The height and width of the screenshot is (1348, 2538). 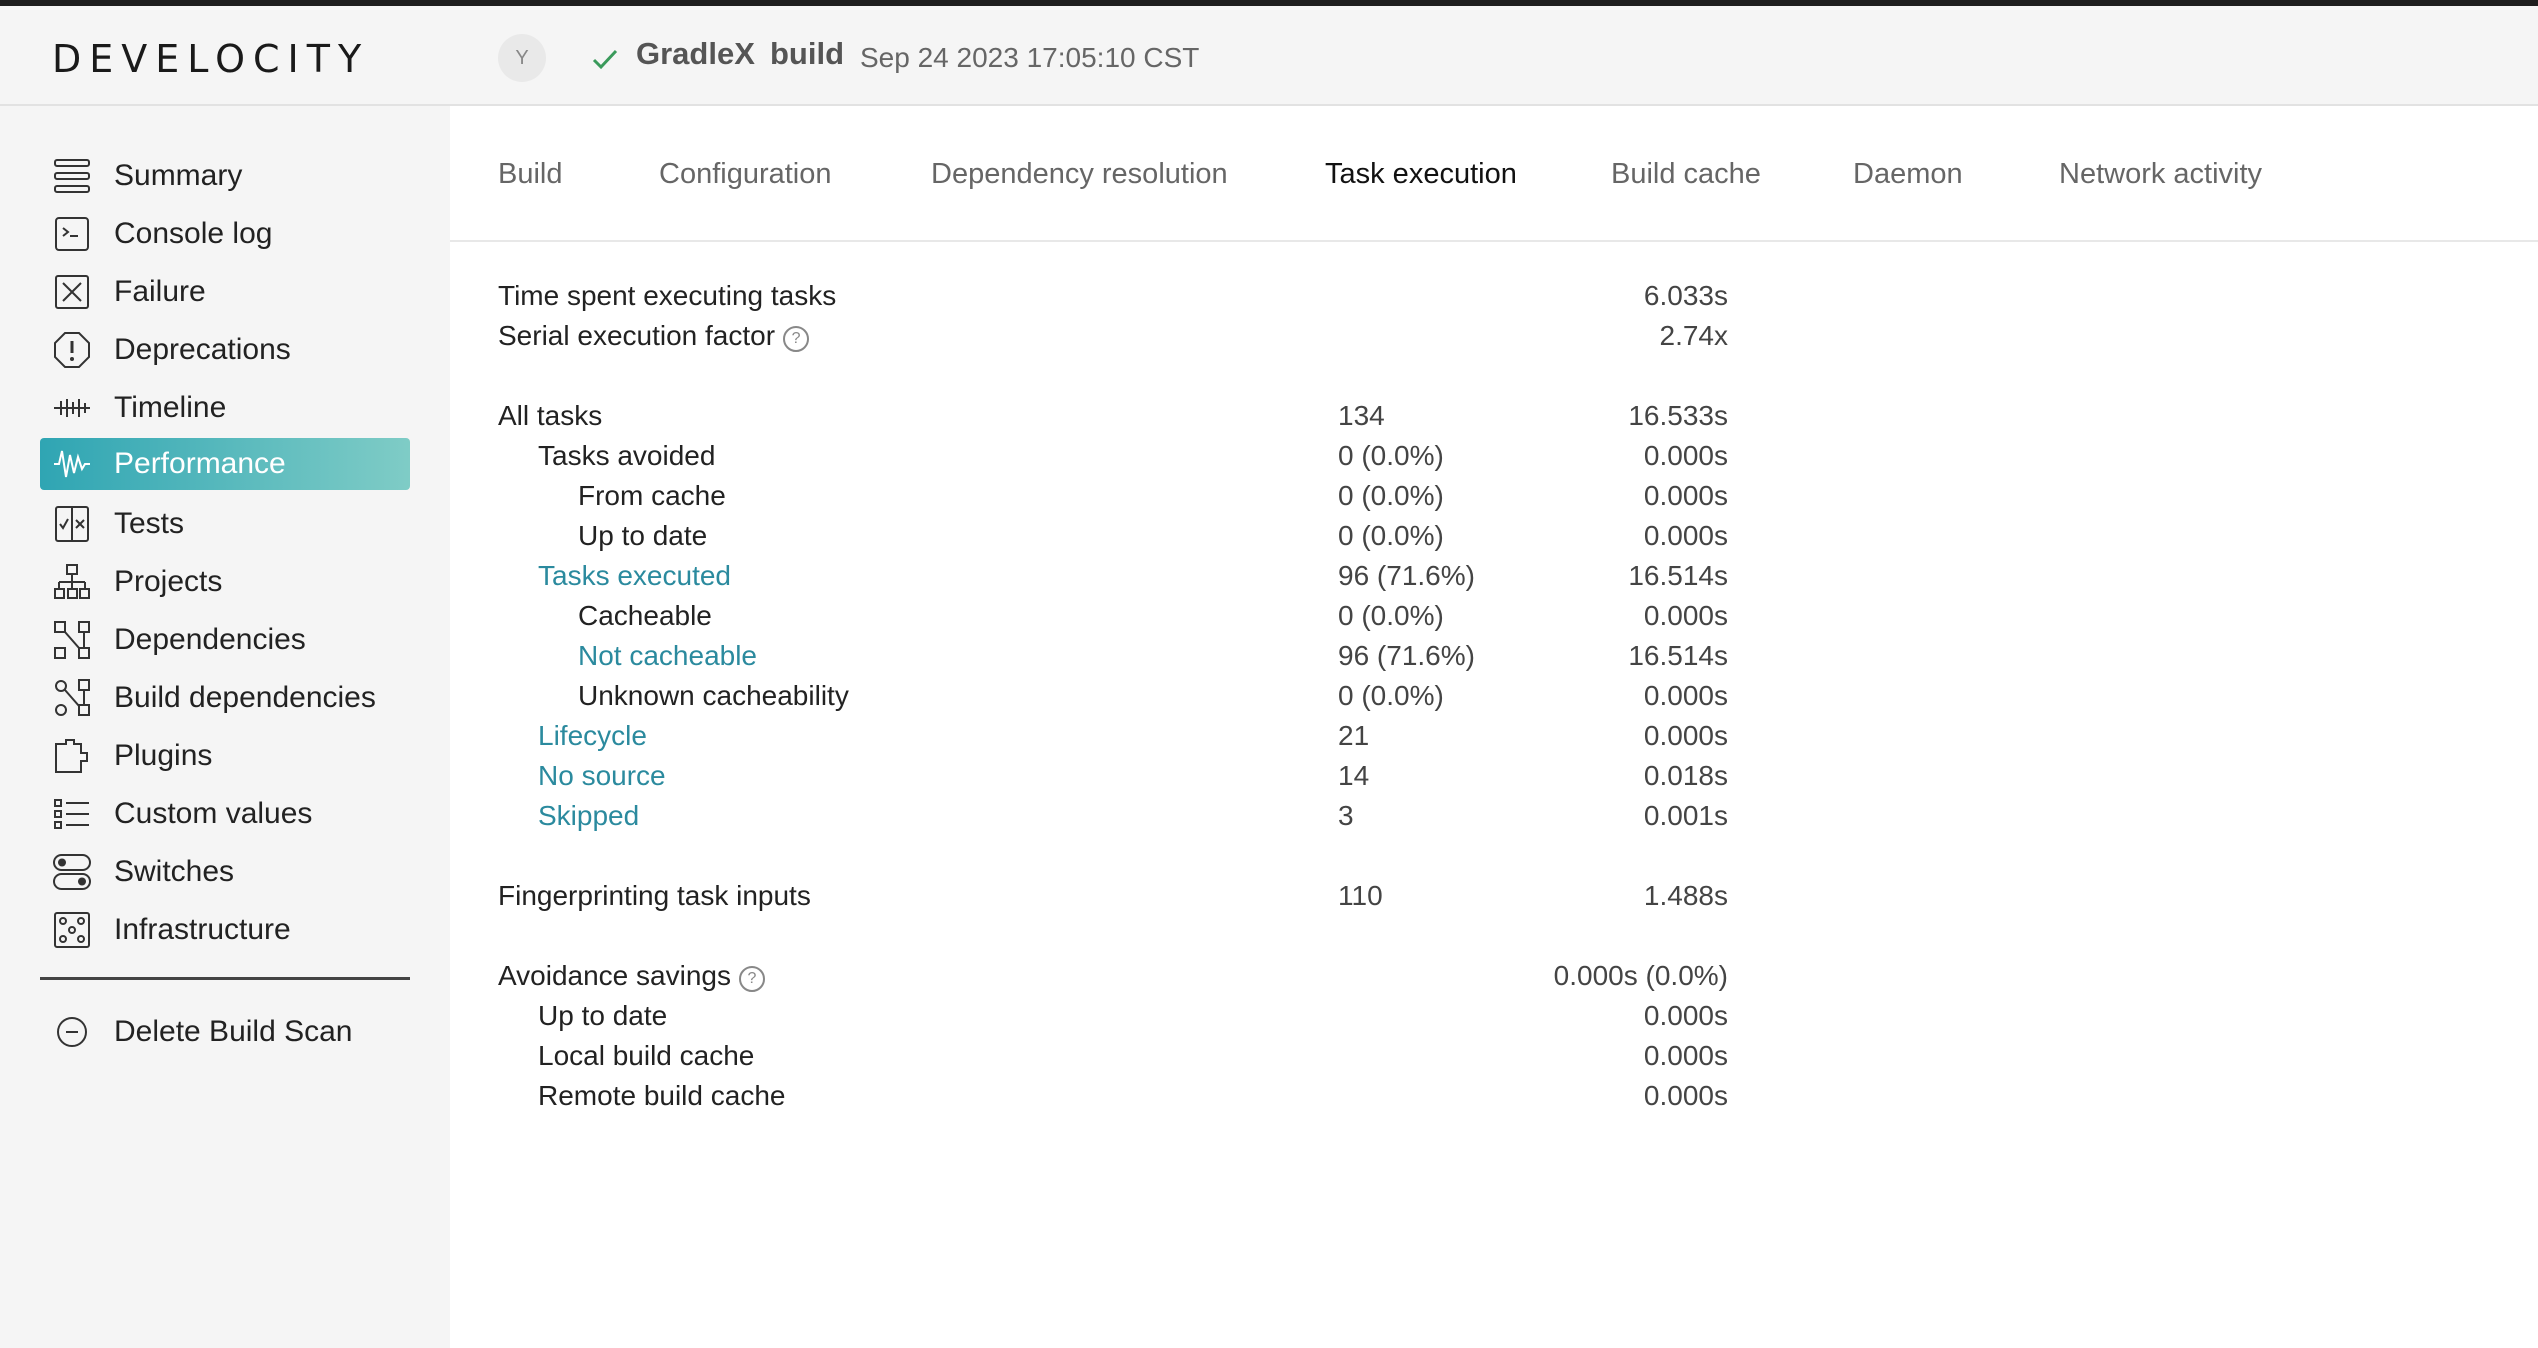 What do you see at coordinates (1360, 895) in the screenshot?
I see `fingerprint-count: 110` at bounding box center [1360, 895].